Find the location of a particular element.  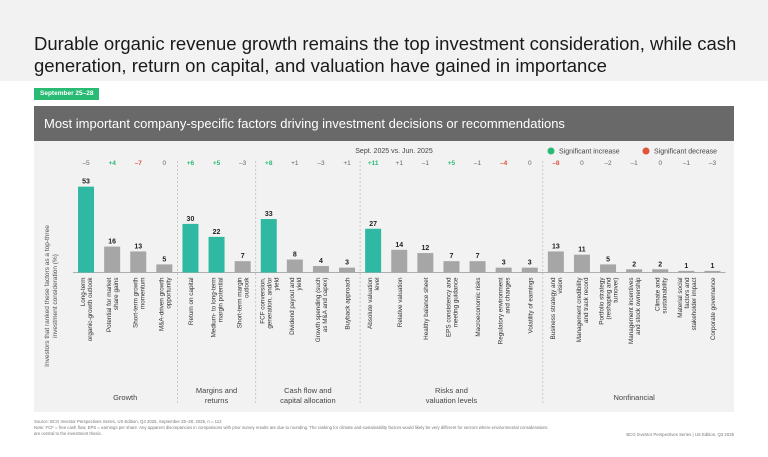

comparison-label: Sept. 2025 vs. Jun. 2025 is located at coordinates (394, 151).